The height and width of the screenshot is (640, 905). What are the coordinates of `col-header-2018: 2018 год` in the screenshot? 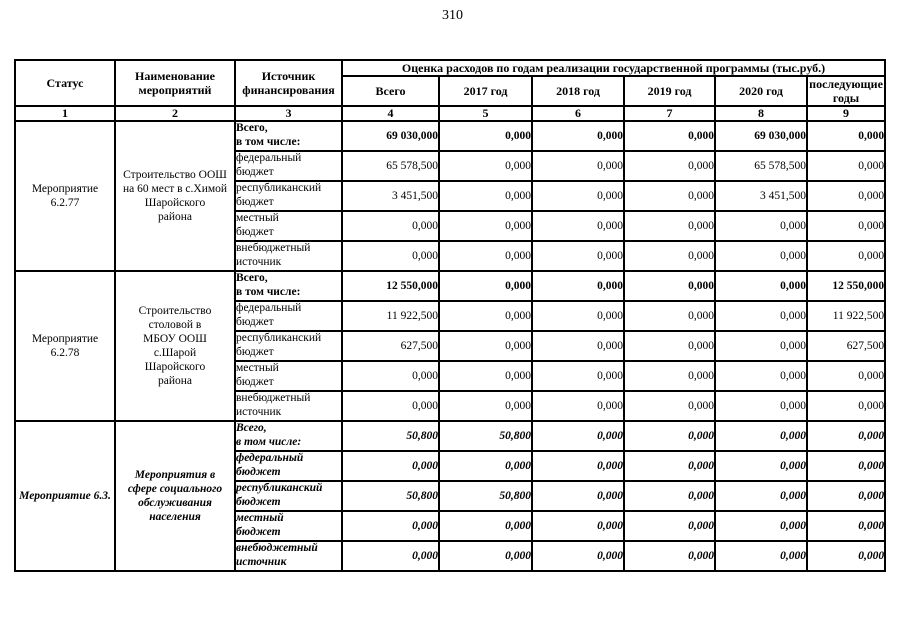 It's located at (578, 91).